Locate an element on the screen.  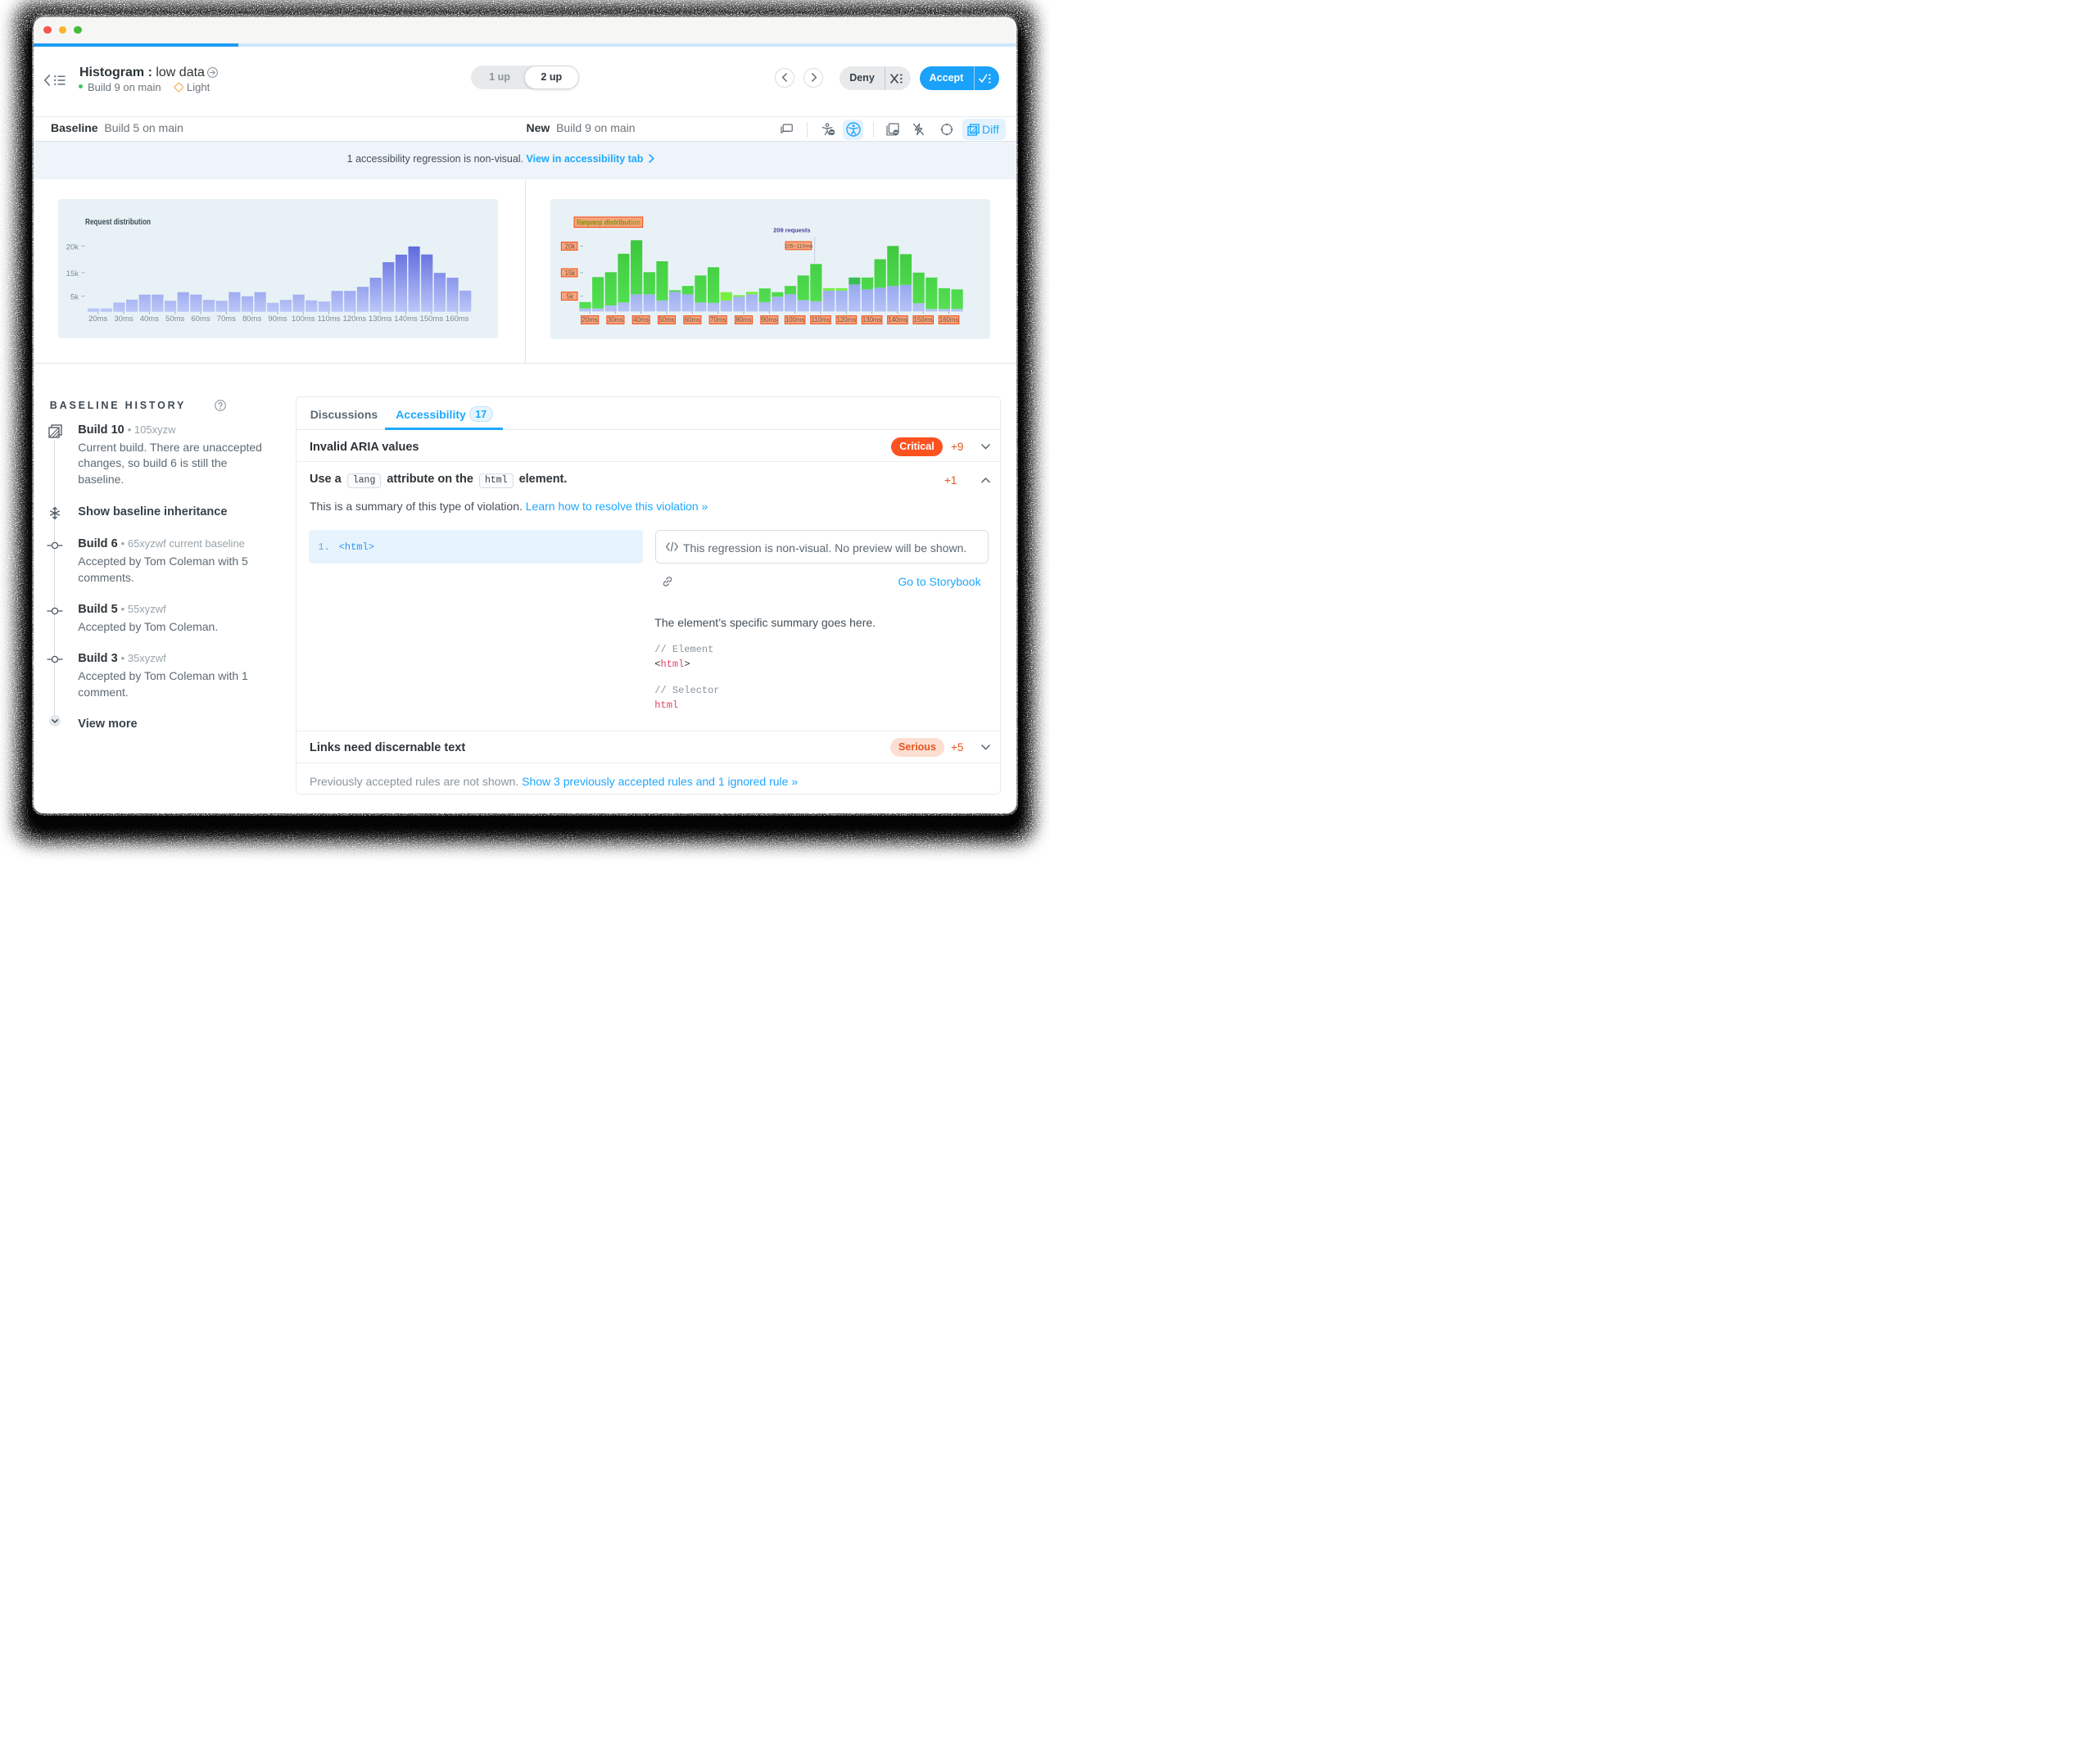
svg-text: 105–110ms is located at coordinates (799, 246).